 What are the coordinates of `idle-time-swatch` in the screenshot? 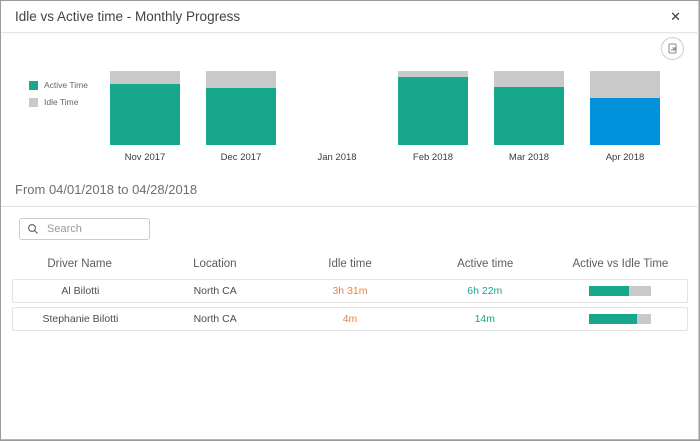 It's located at (33, 102).